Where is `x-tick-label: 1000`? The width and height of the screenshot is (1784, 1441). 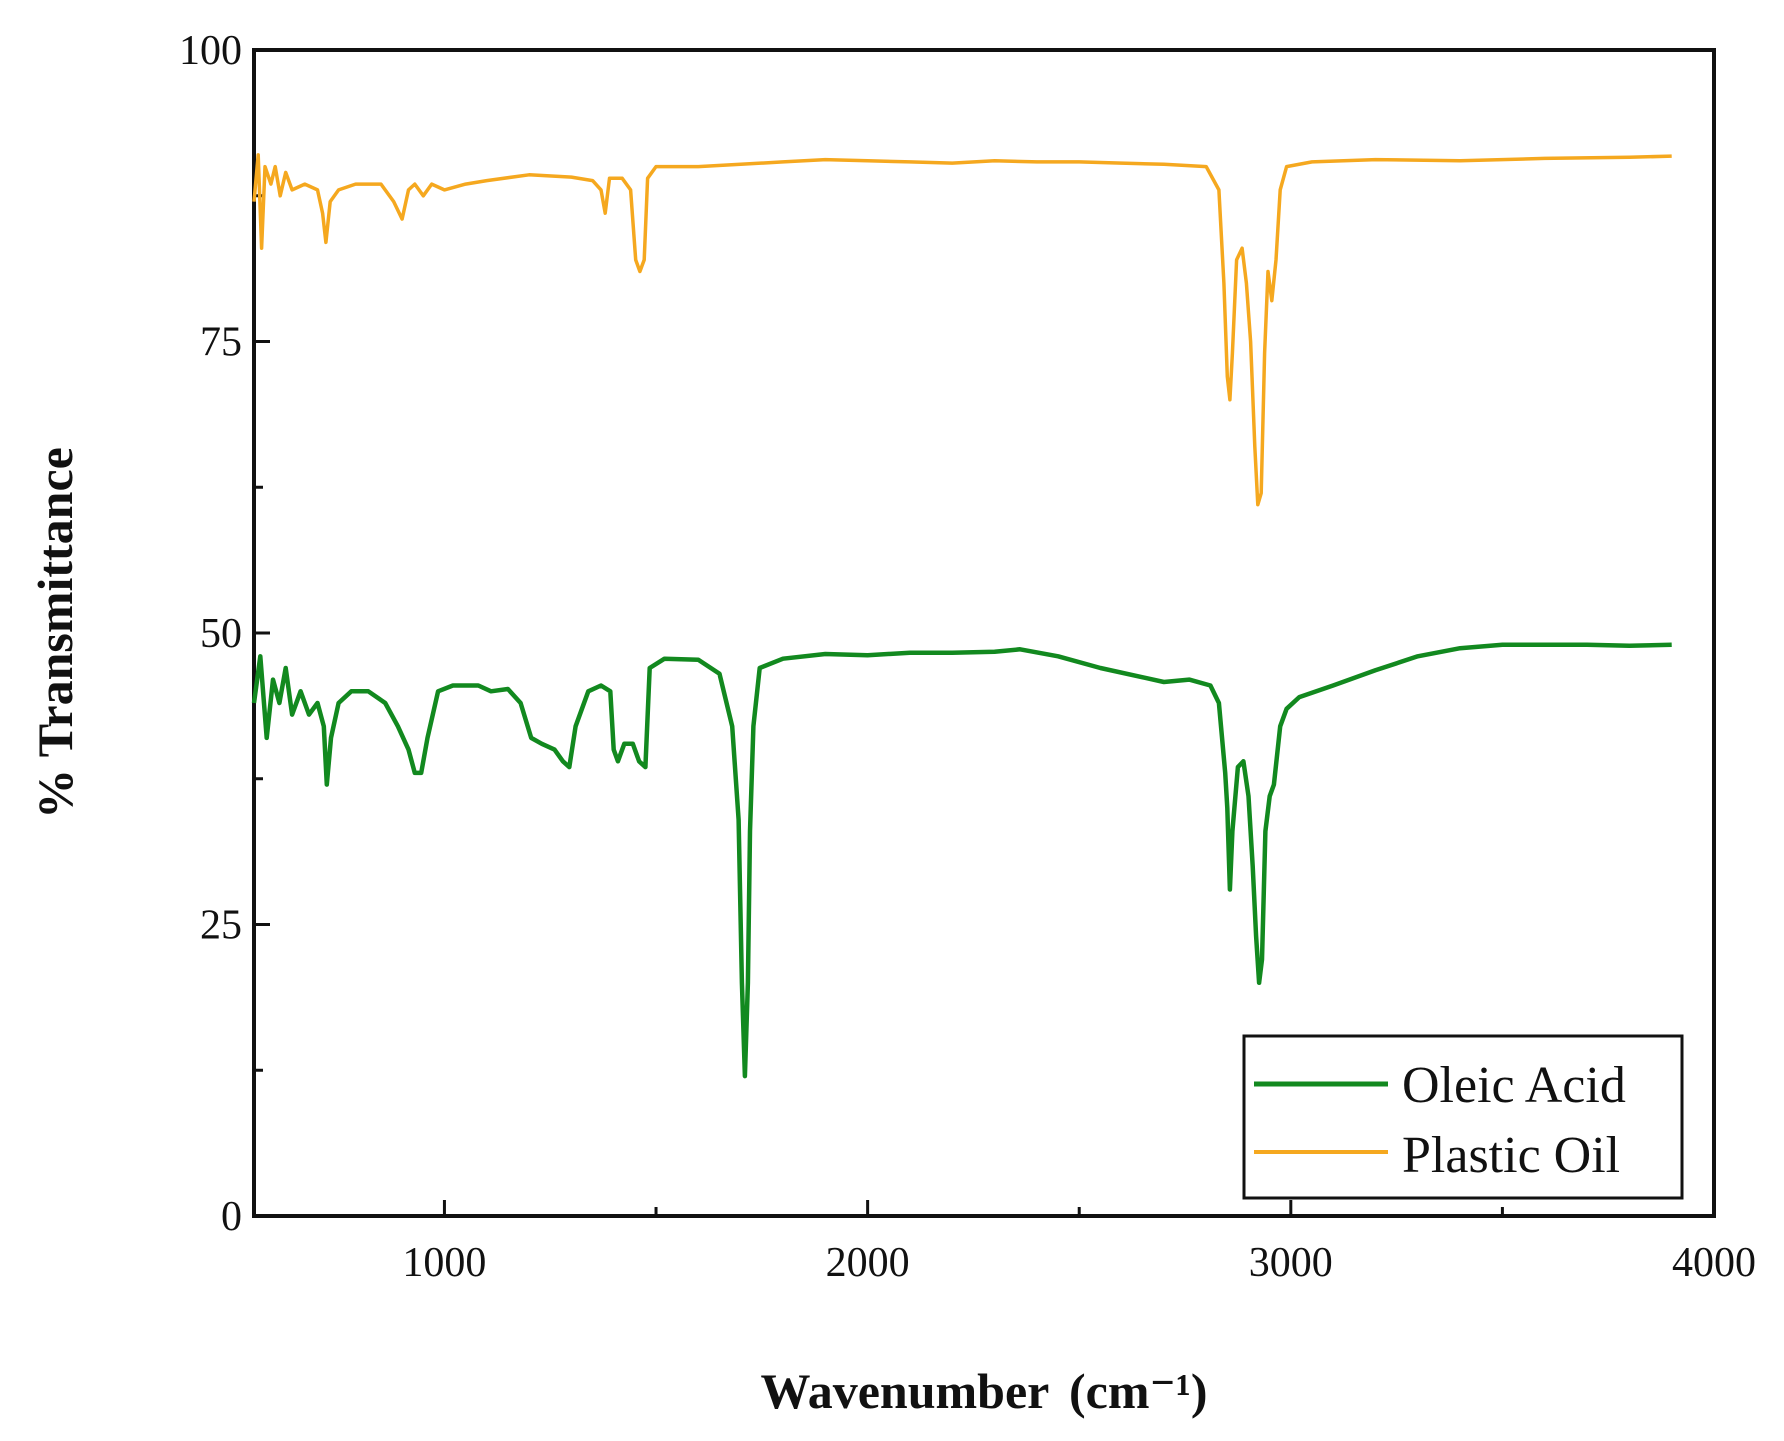 x-tick-label: 1000 is located at coordinates (444, 1263).